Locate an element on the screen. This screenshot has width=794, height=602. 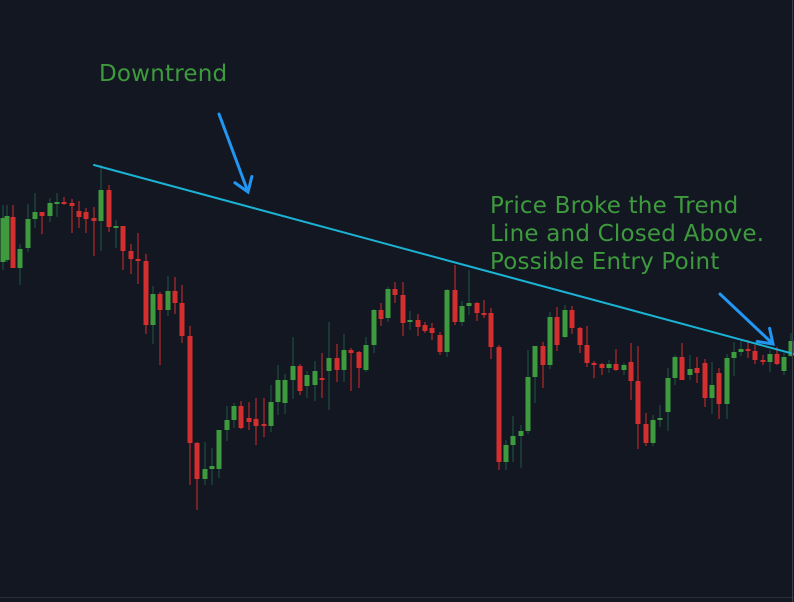
entry-arrow-icon is located at coordinates (746, 319).